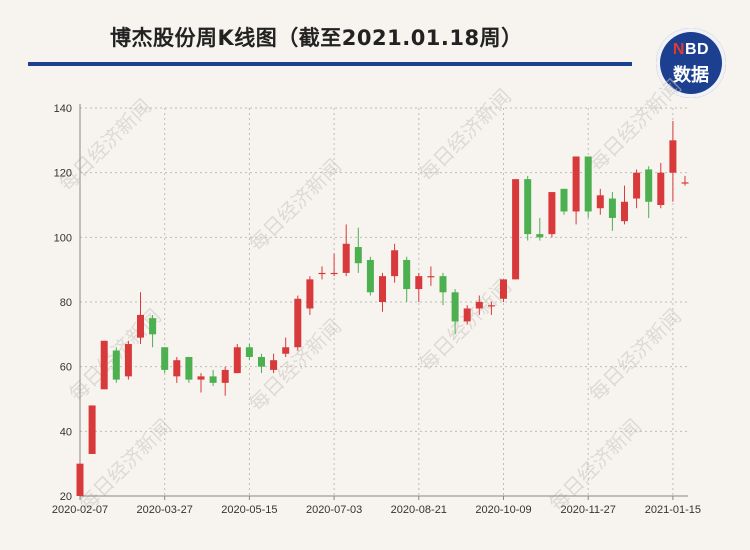  Describe the element at coordinates (63, 109) in the screenshot. I see `y-tick-label: 140` at that location.